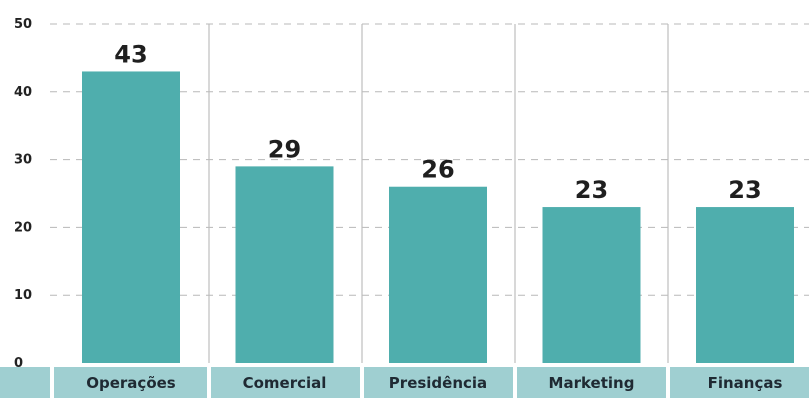 This screenshot has width=809, height=398. I want to click on category-label: Finanças, so click(745, 383).